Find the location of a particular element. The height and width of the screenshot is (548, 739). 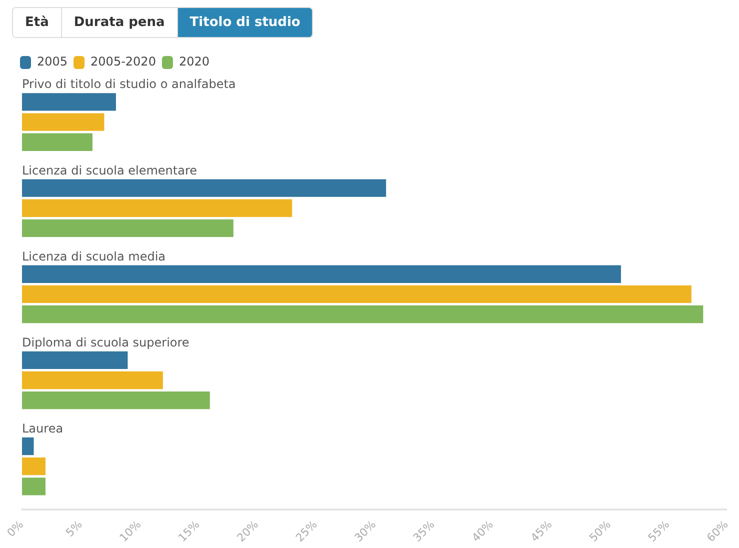

y-tick-label: Licenza di scuola elementare is located at coordinates (110, 170).